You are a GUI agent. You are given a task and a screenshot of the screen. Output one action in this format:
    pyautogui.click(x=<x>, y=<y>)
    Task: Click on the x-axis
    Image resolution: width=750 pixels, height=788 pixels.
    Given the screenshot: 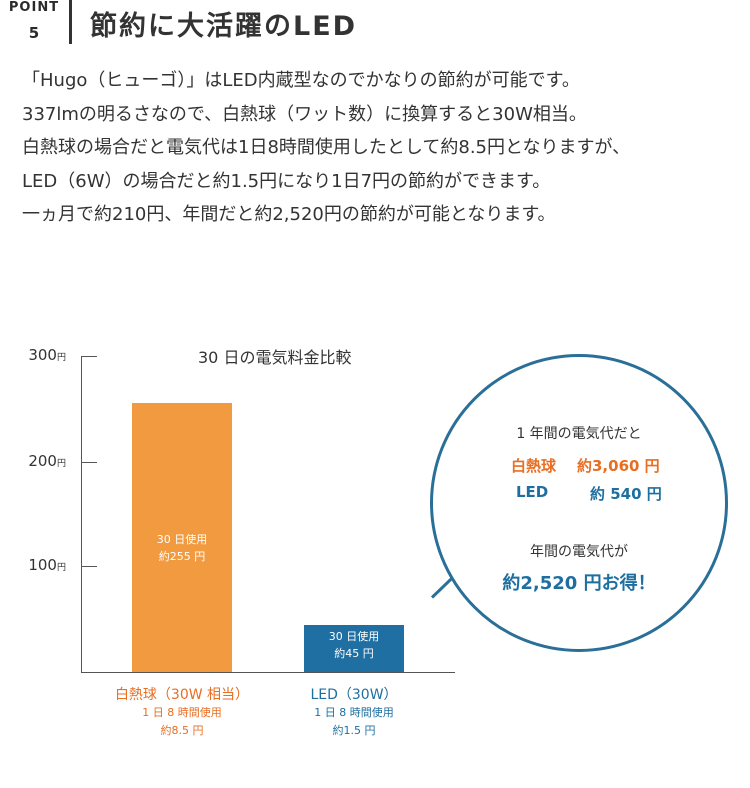 What is the action you would take?
    pyautogui.click(x=268, y=672)
    